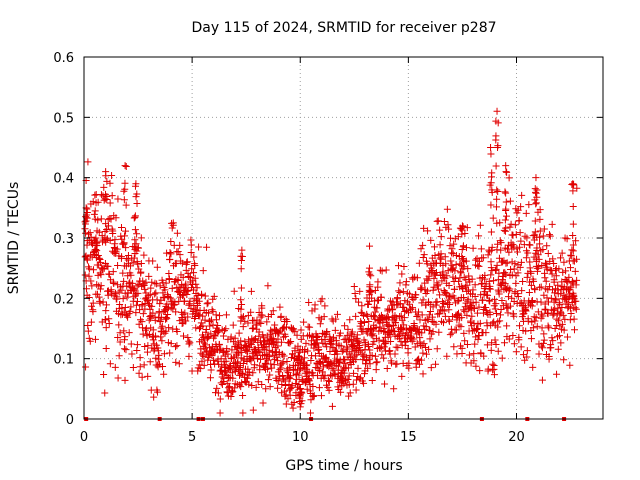  Describe the element at coordinates (63, 360) in the screenshot. I see `y-tick-label: 0.1` at that location.